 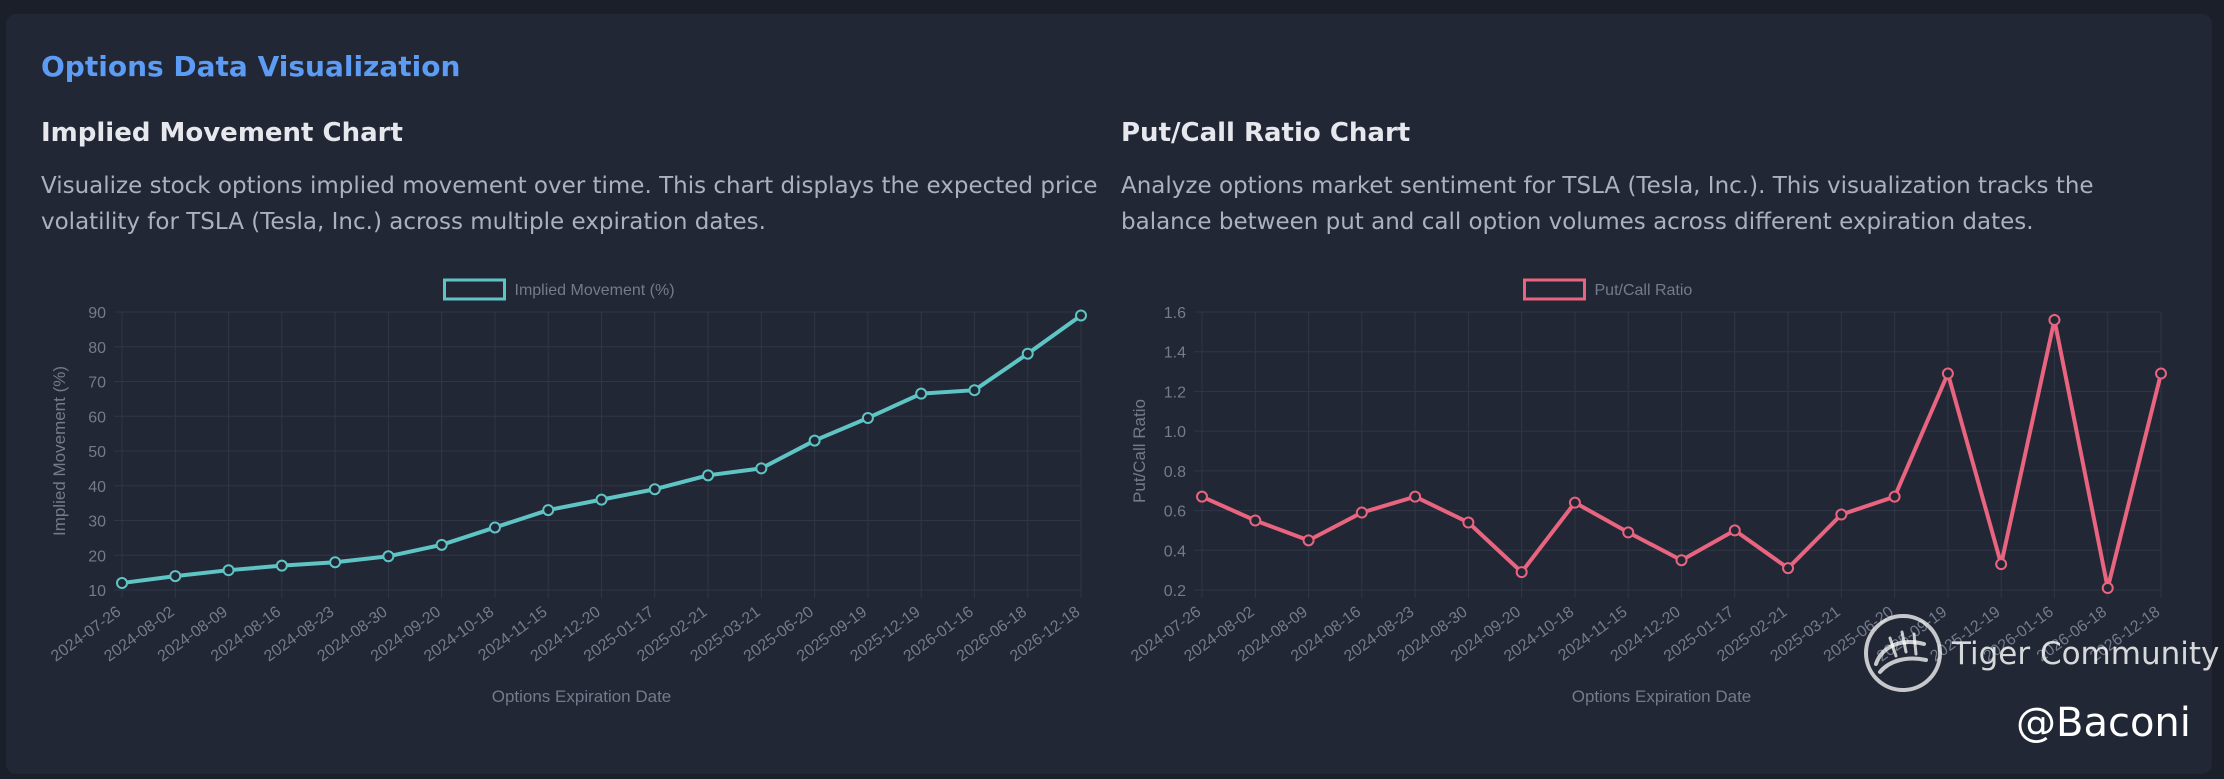 I want to click on y-tick-label: 10, so click(x=97, y=591).